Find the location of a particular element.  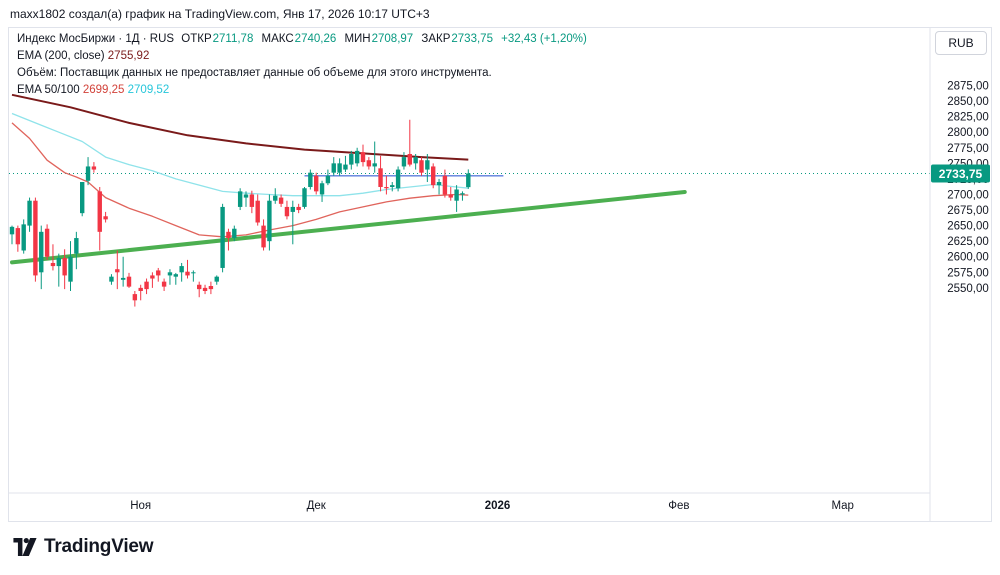

tradingview-logo: TradingView is located at coordinates (83, 547).